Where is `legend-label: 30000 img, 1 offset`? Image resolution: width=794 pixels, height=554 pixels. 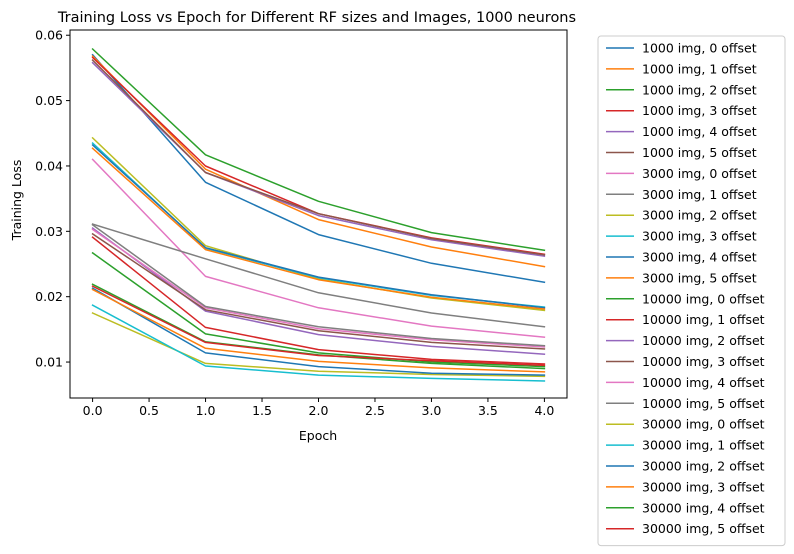 legend-label: 30000 img, 1 offset is located at coordinates (703, 445).